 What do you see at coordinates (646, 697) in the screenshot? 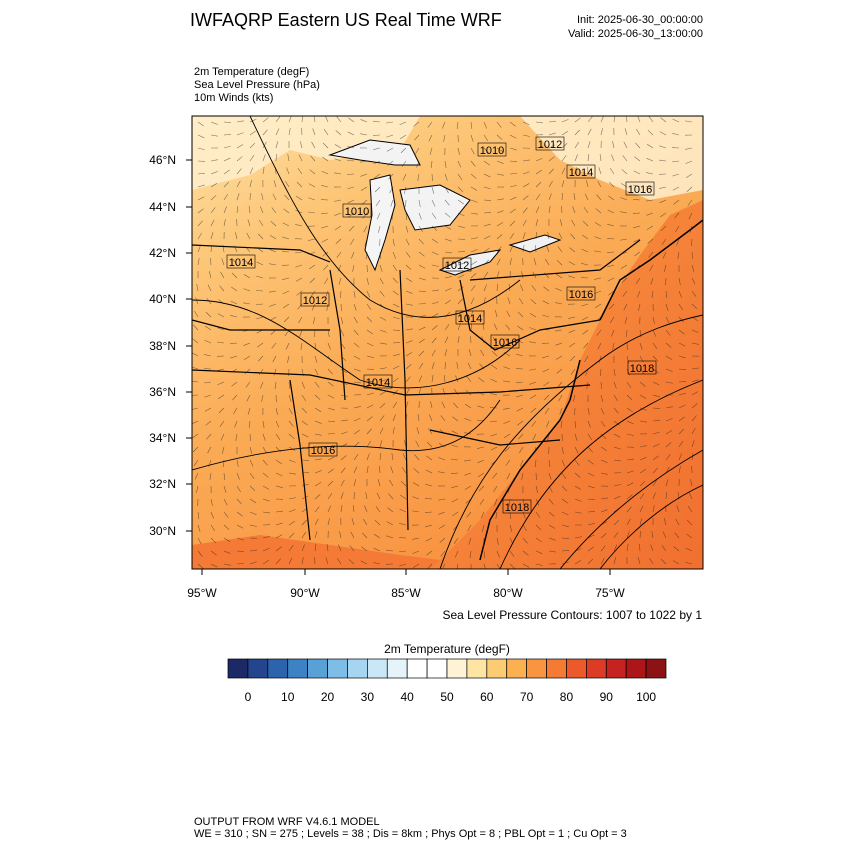
I see `colorbar-label: 100` at bounding box center [646, 697].